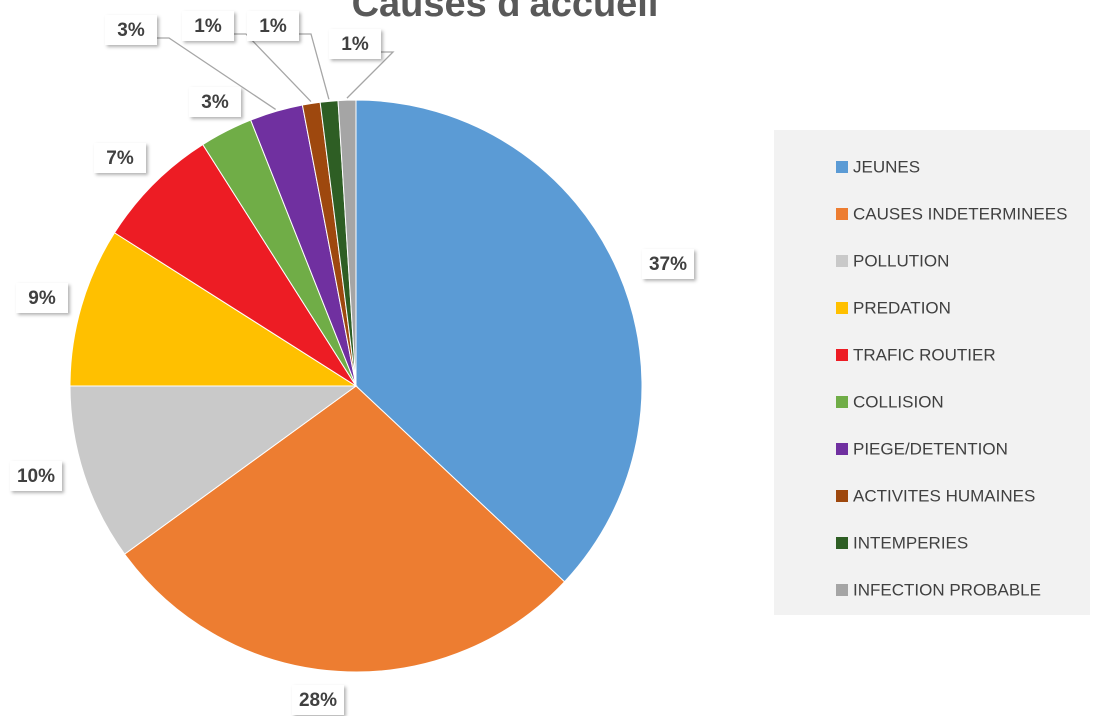  I want to click on legend-label: INFECTION PROBABLE, so click(947, 589).